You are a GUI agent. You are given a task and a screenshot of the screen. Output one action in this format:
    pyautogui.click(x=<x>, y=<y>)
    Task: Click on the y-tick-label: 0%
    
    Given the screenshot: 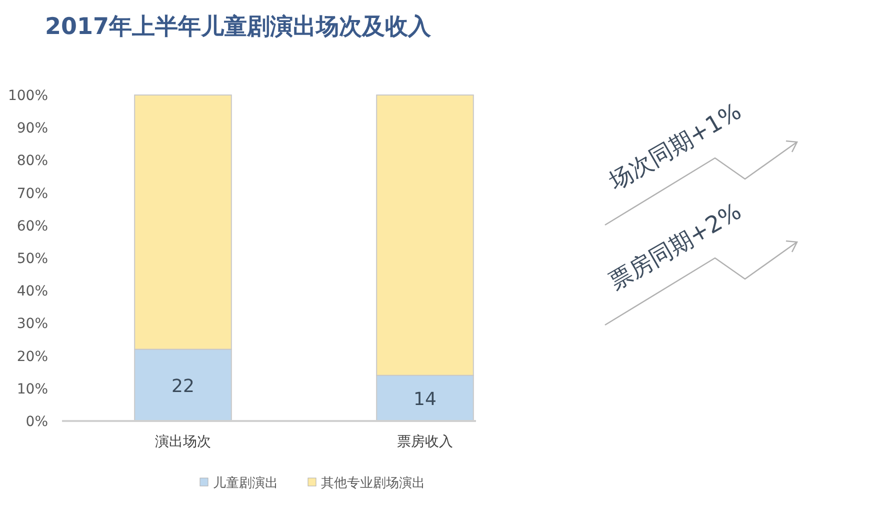 What is the action you would take?
    pyautogui.click(x=37, y=422)
    